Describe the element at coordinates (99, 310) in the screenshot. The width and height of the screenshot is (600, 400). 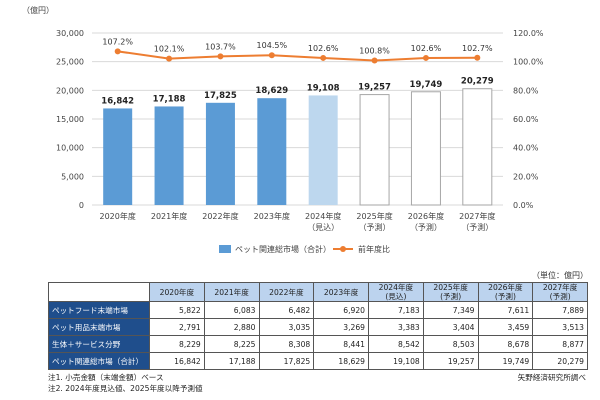
I see `table-row-label: ペットフード末端市場` at that location.